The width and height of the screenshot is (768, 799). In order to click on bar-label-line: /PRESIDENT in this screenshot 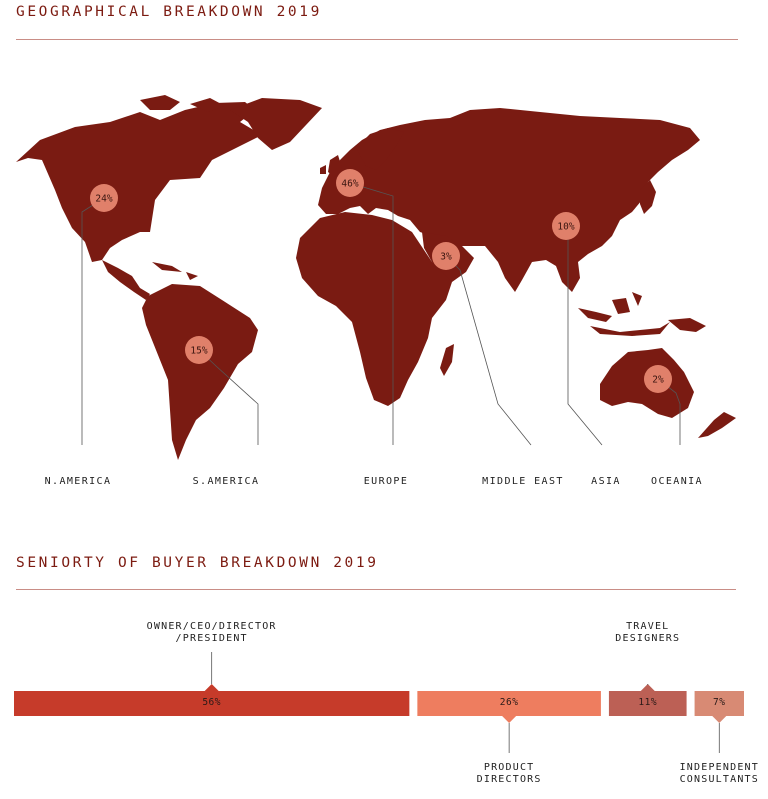, I will do `click(211, 638)`.